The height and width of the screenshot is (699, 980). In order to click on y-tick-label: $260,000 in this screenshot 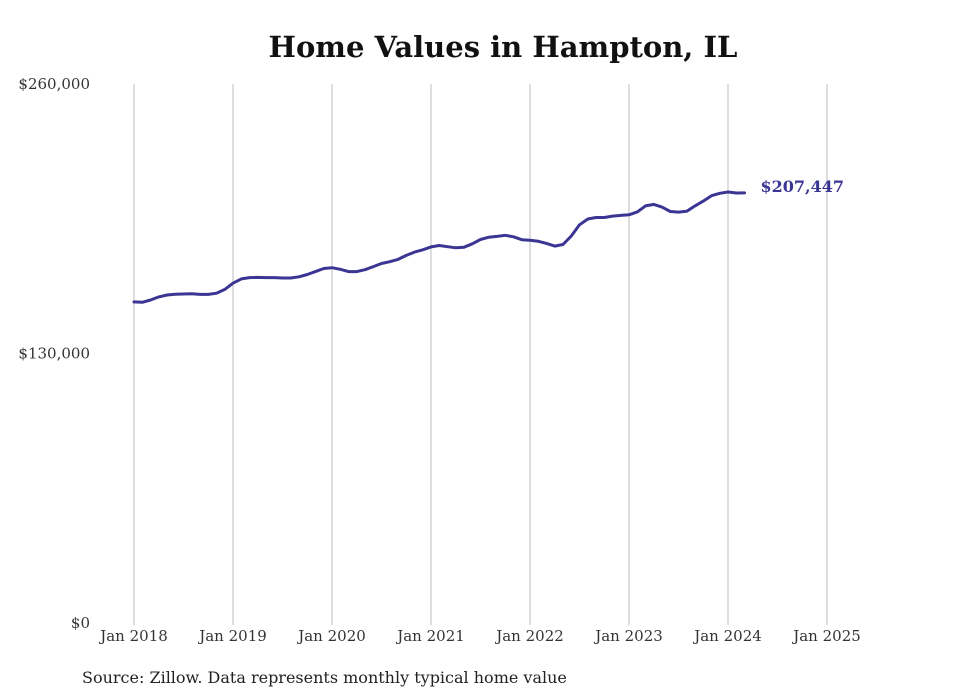, I will do `click(54, 84)`.